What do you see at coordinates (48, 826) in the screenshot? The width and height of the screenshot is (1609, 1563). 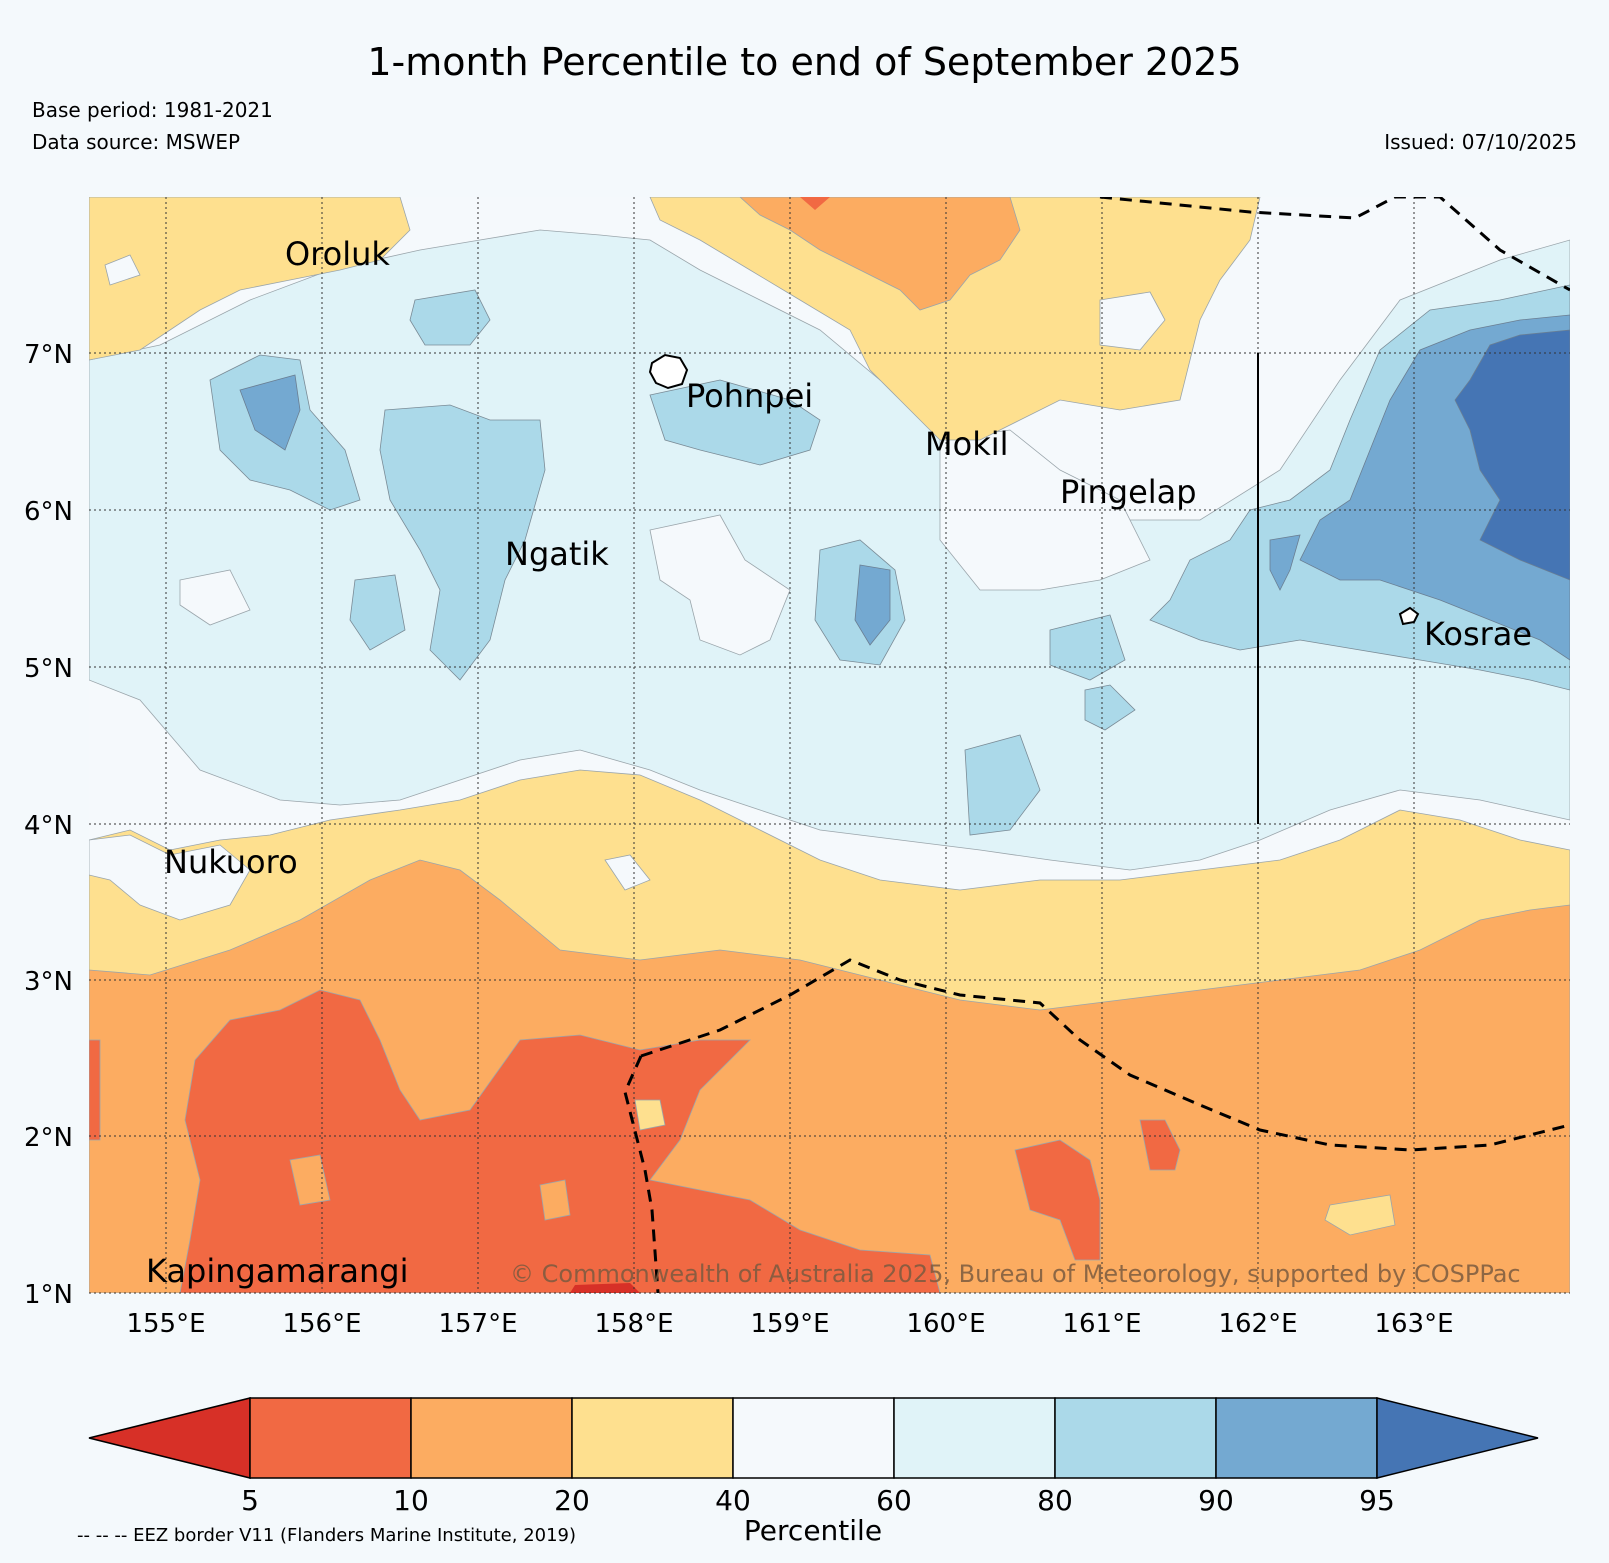 I see `lat-label: 4°N` at bounding box center [48, 826].